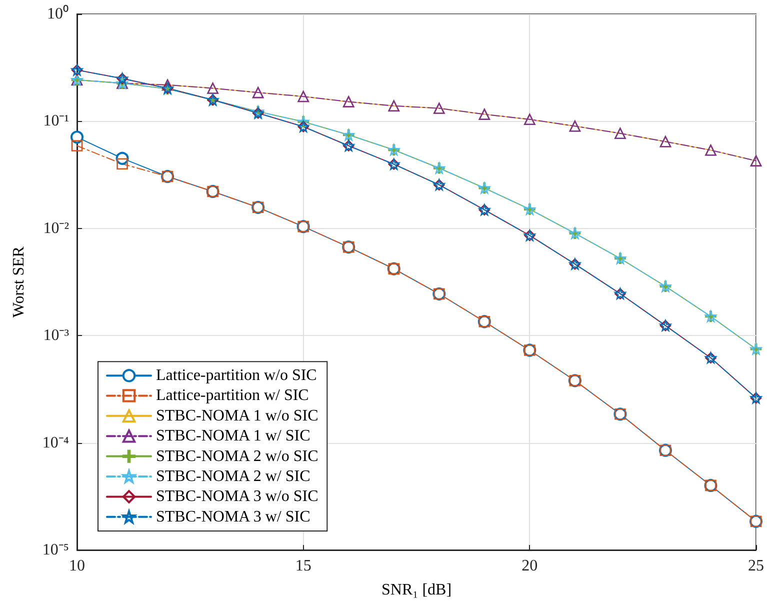  Describe the element at coordinates (77, 566) in the screenshot. I see `x-tick-label: 10` at that location.